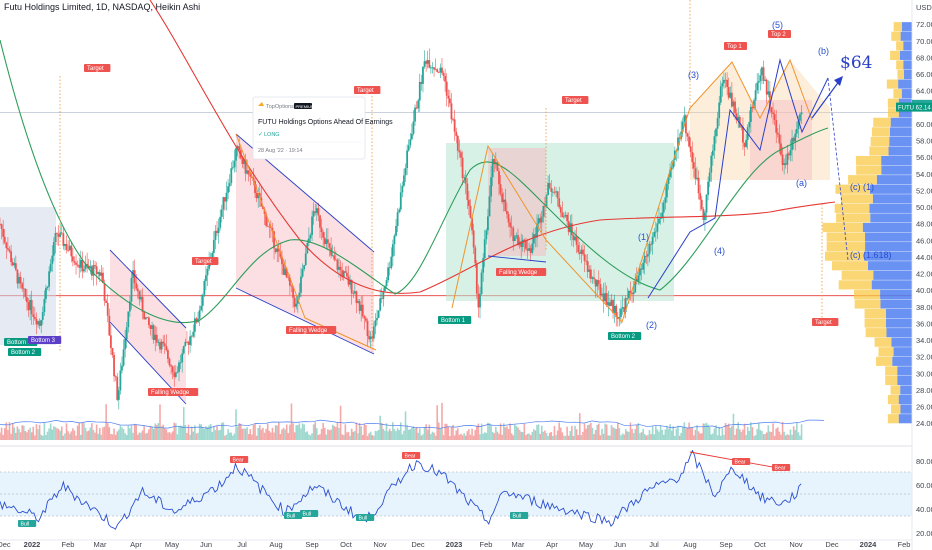 The image size is (932, 550). Describe the element at coordinates (689, 544) in the screenshot. I see `time-tick: Aug` at that location.